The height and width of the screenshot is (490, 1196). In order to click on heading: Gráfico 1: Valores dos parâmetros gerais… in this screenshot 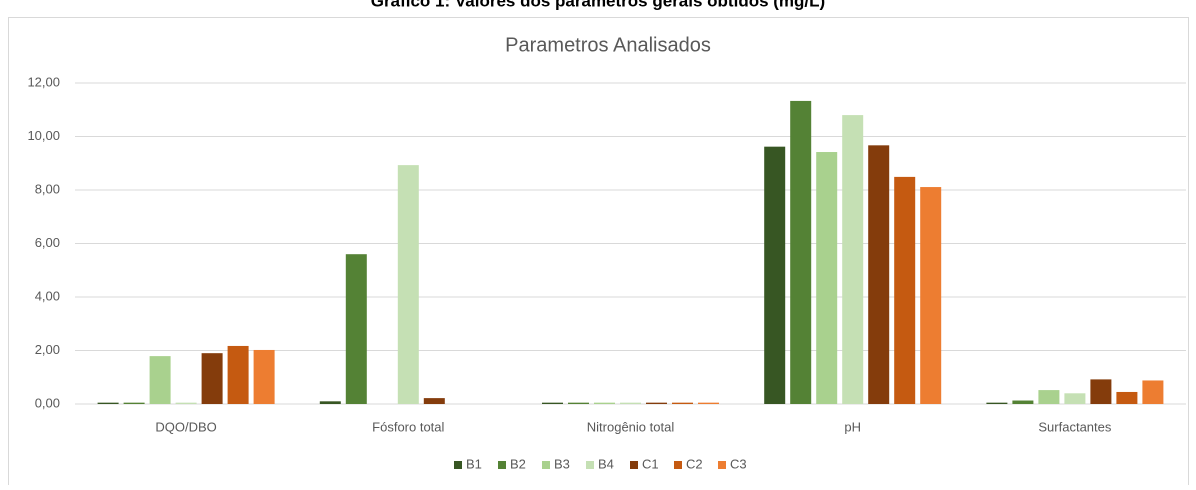, I will do `click(598, 5)`.